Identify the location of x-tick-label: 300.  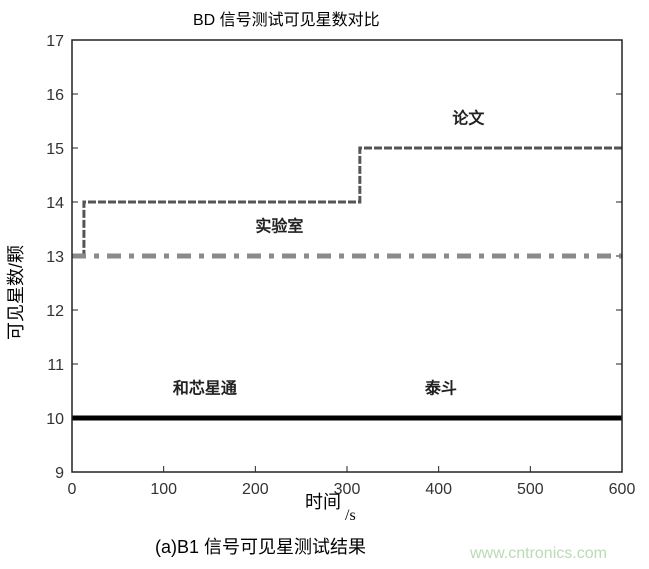
(347, 489).